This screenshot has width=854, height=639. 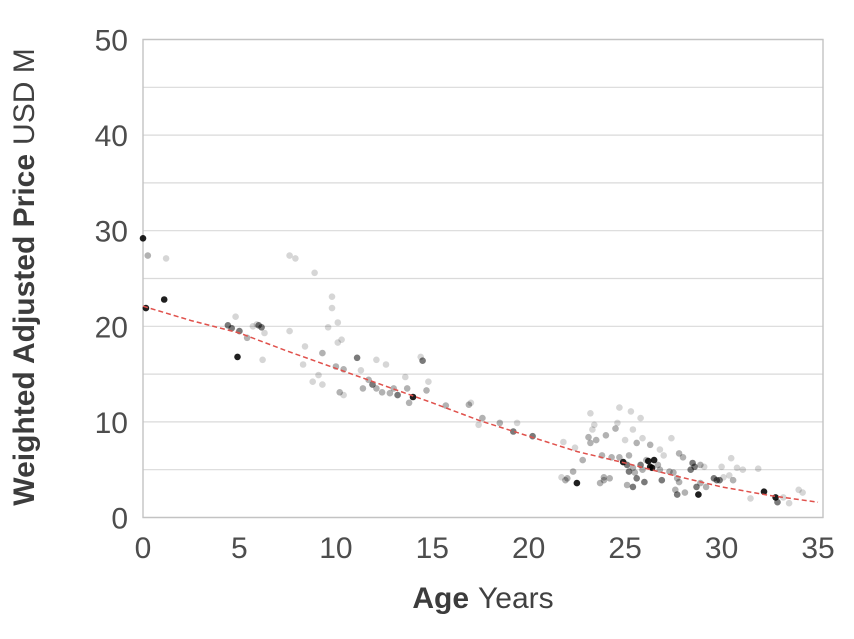 I want to click on y-axis-title: Weighted Adjusted Price USD M, so click(x=24, y=276).